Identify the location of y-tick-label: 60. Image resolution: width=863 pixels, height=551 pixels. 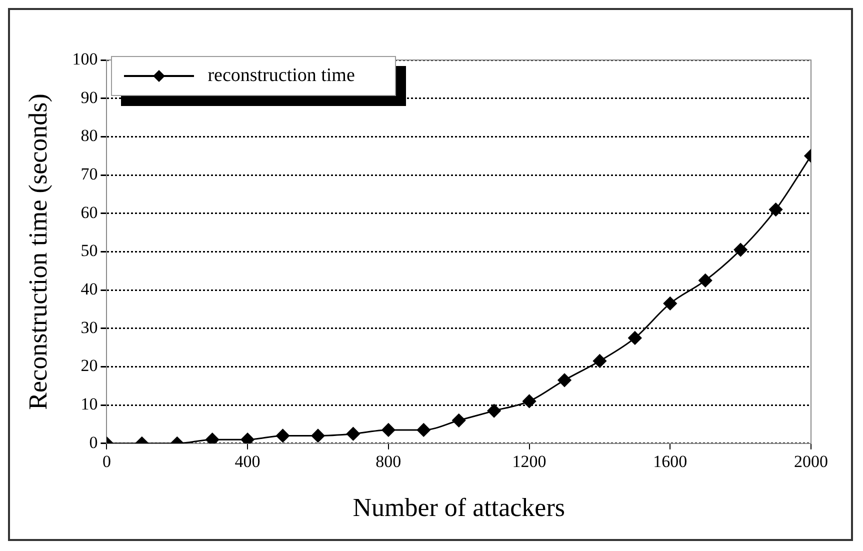
(89, 212).